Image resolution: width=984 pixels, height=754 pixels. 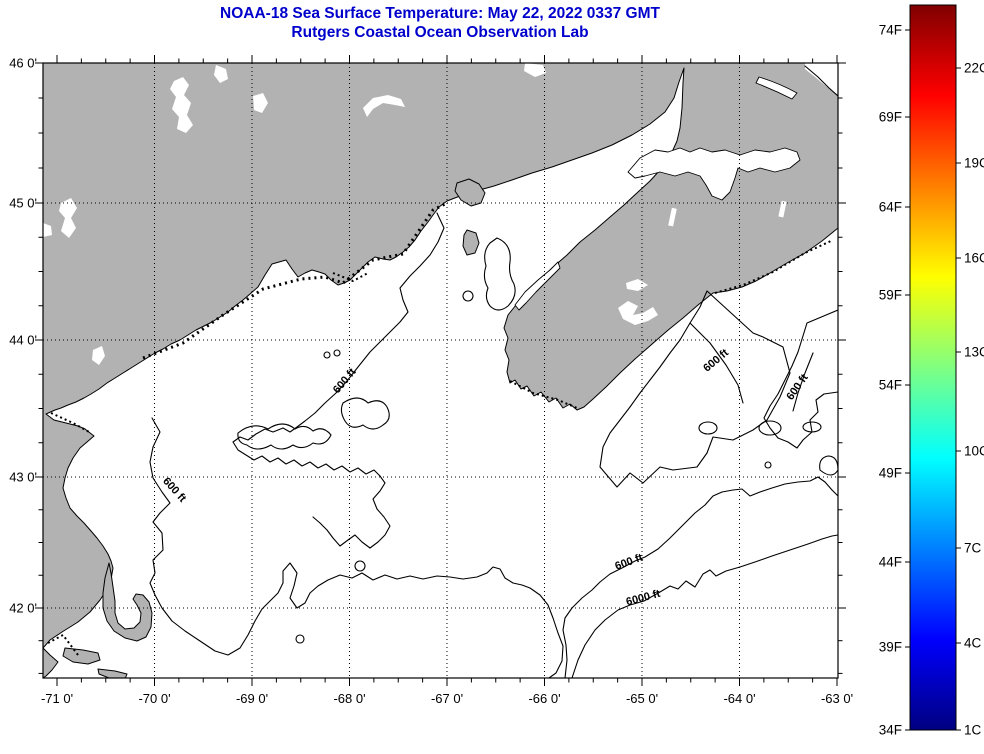 What do you see at coordinates (714, 174) in the screenshot?
I see `minas-basin` at bounding box center [714, 174].